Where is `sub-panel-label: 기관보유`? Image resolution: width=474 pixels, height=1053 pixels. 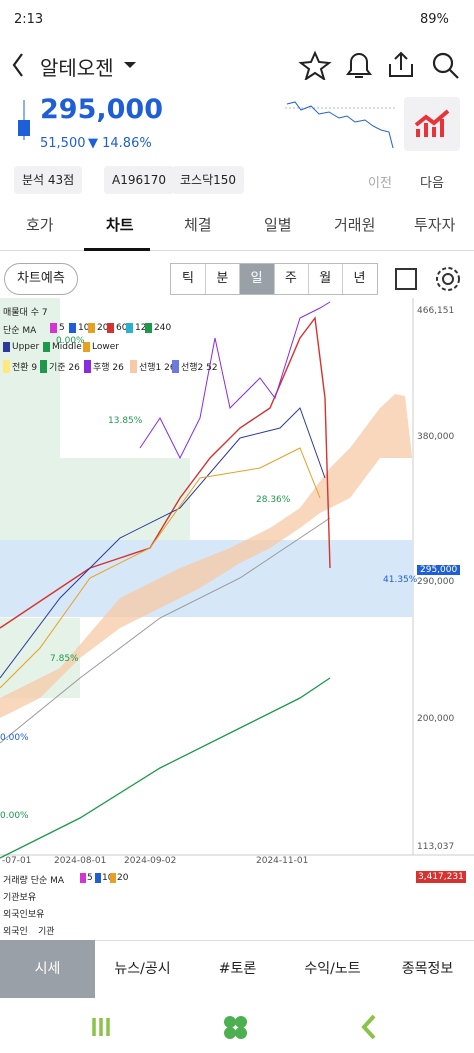
sub-panel-label: 기관보유 is located at coordinates (20, 898).